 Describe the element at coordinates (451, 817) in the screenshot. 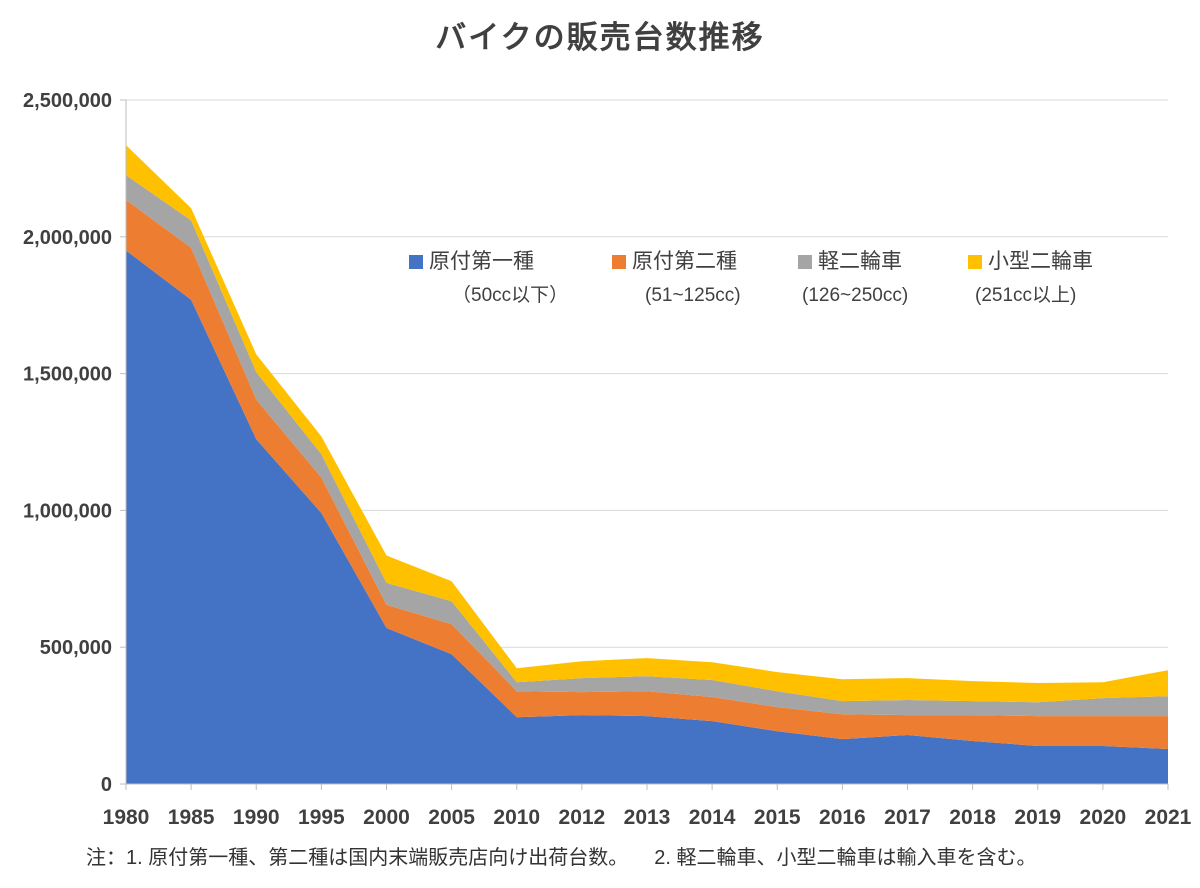

I see `x-axis-tick-label: 2005` at that location.